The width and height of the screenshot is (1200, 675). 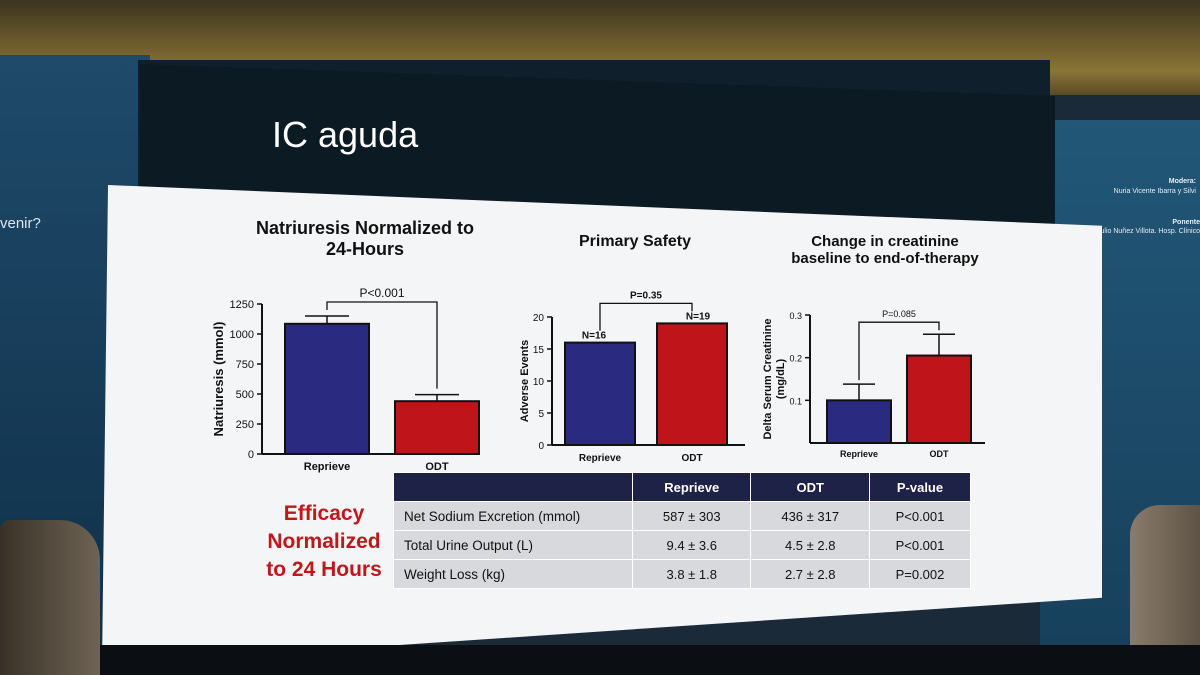 I want to click on y-axis-label-line: Natriuresis (mmol), so click(x=218, y=379).